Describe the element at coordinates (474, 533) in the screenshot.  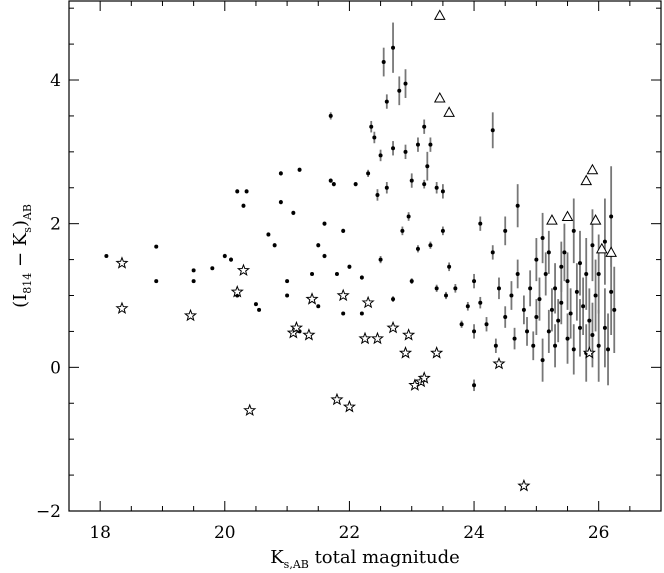
I see `x-tick-label: 24` at that location.